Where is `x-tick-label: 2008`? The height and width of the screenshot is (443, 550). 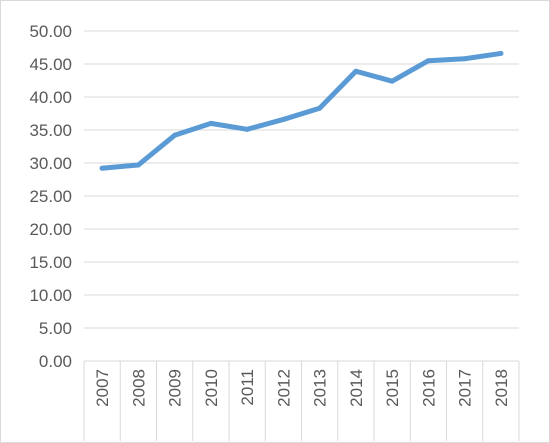 x-tick-label: 2008 is located at coordinates (138, 388).